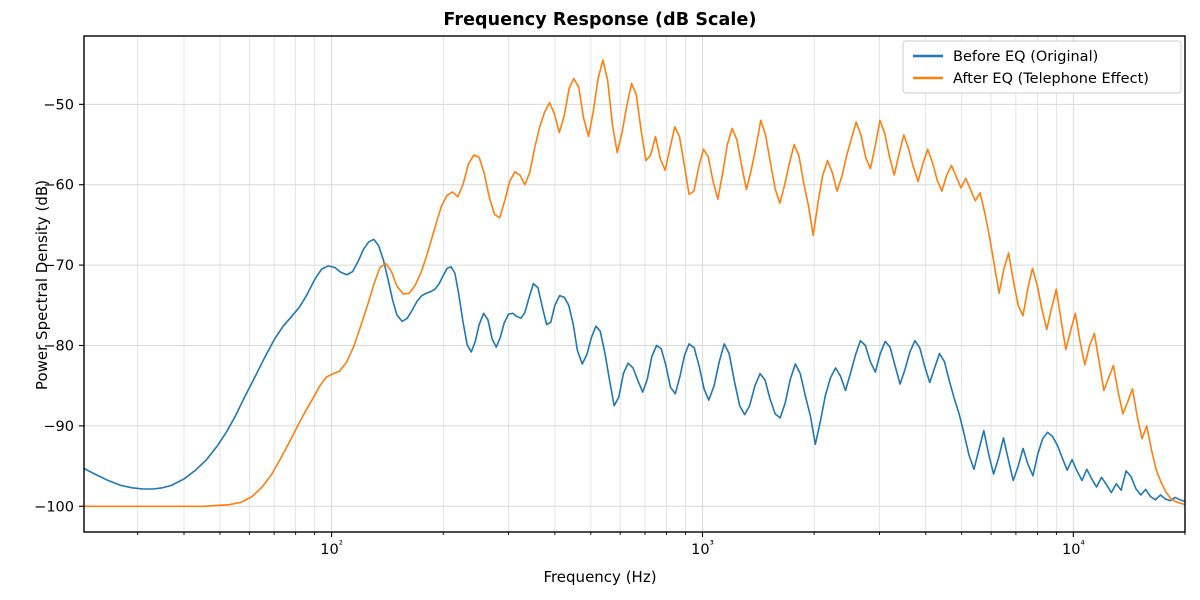 Image resolution: width=1200 pixels, height=600 pixels. I want to click on legend-label-before-eq: Before EQ (Original), so click(1025, 57).